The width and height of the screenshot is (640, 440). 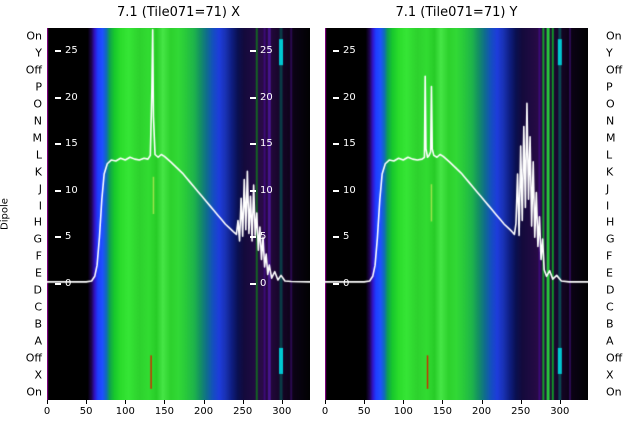 I want to click on dipole-label-right: C, so click(x=610, y=307).